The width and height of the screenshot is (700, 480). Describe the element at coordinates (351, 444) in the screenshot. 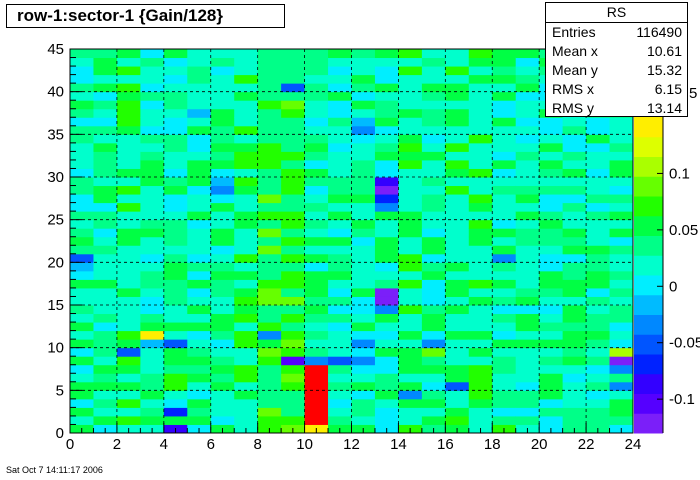

I see `x-tick-label: 12` at that location.